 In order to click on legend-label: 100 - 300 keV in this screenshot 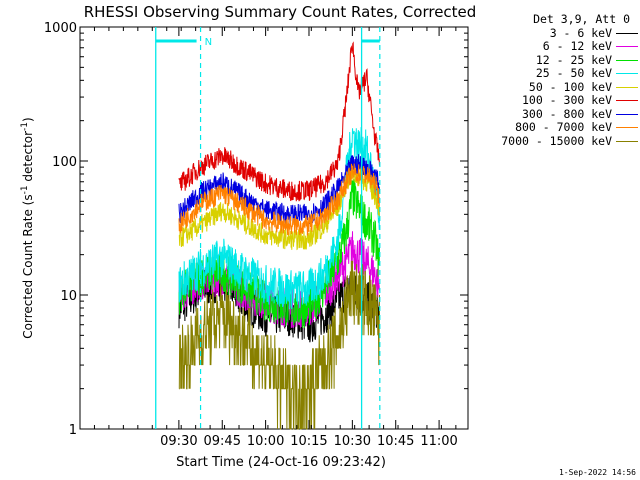, I will do `click(566, 100)`.